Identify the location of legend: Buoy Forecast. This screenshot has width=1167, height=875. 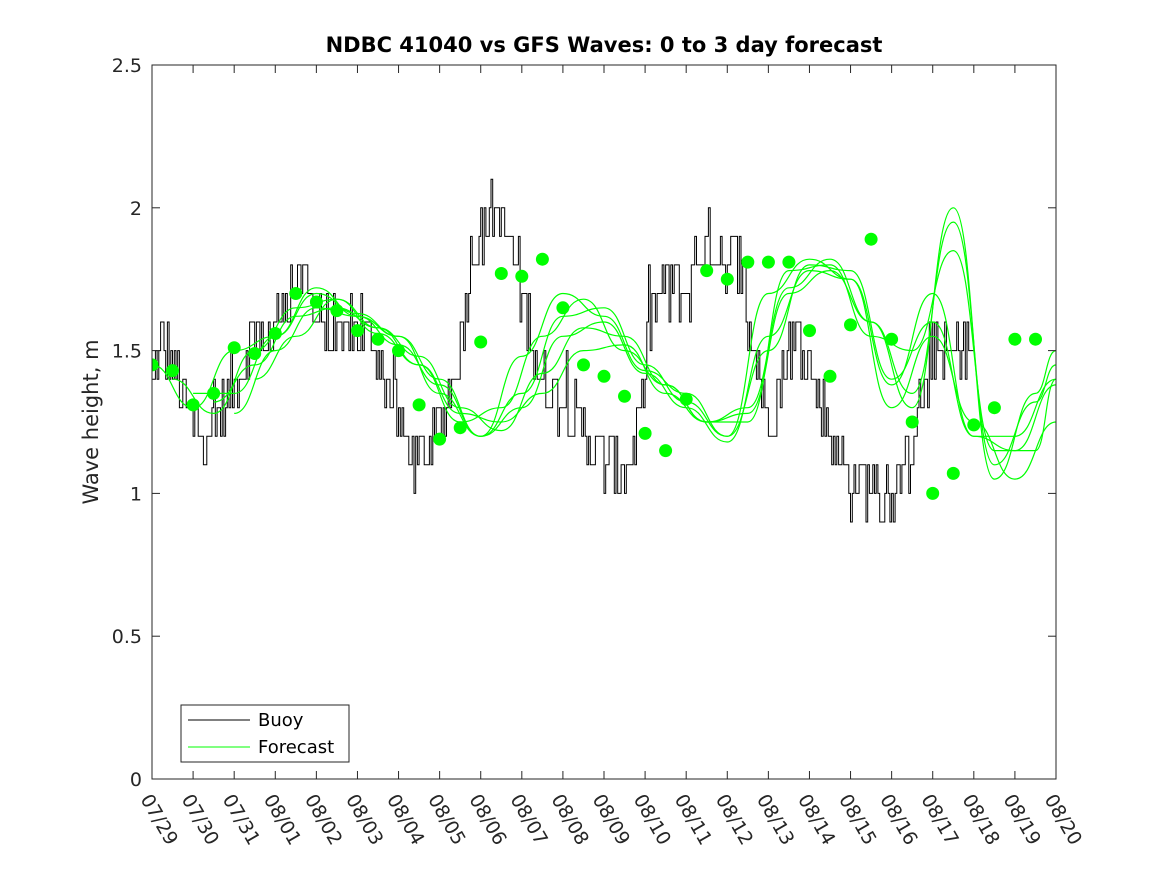
(265, 733).